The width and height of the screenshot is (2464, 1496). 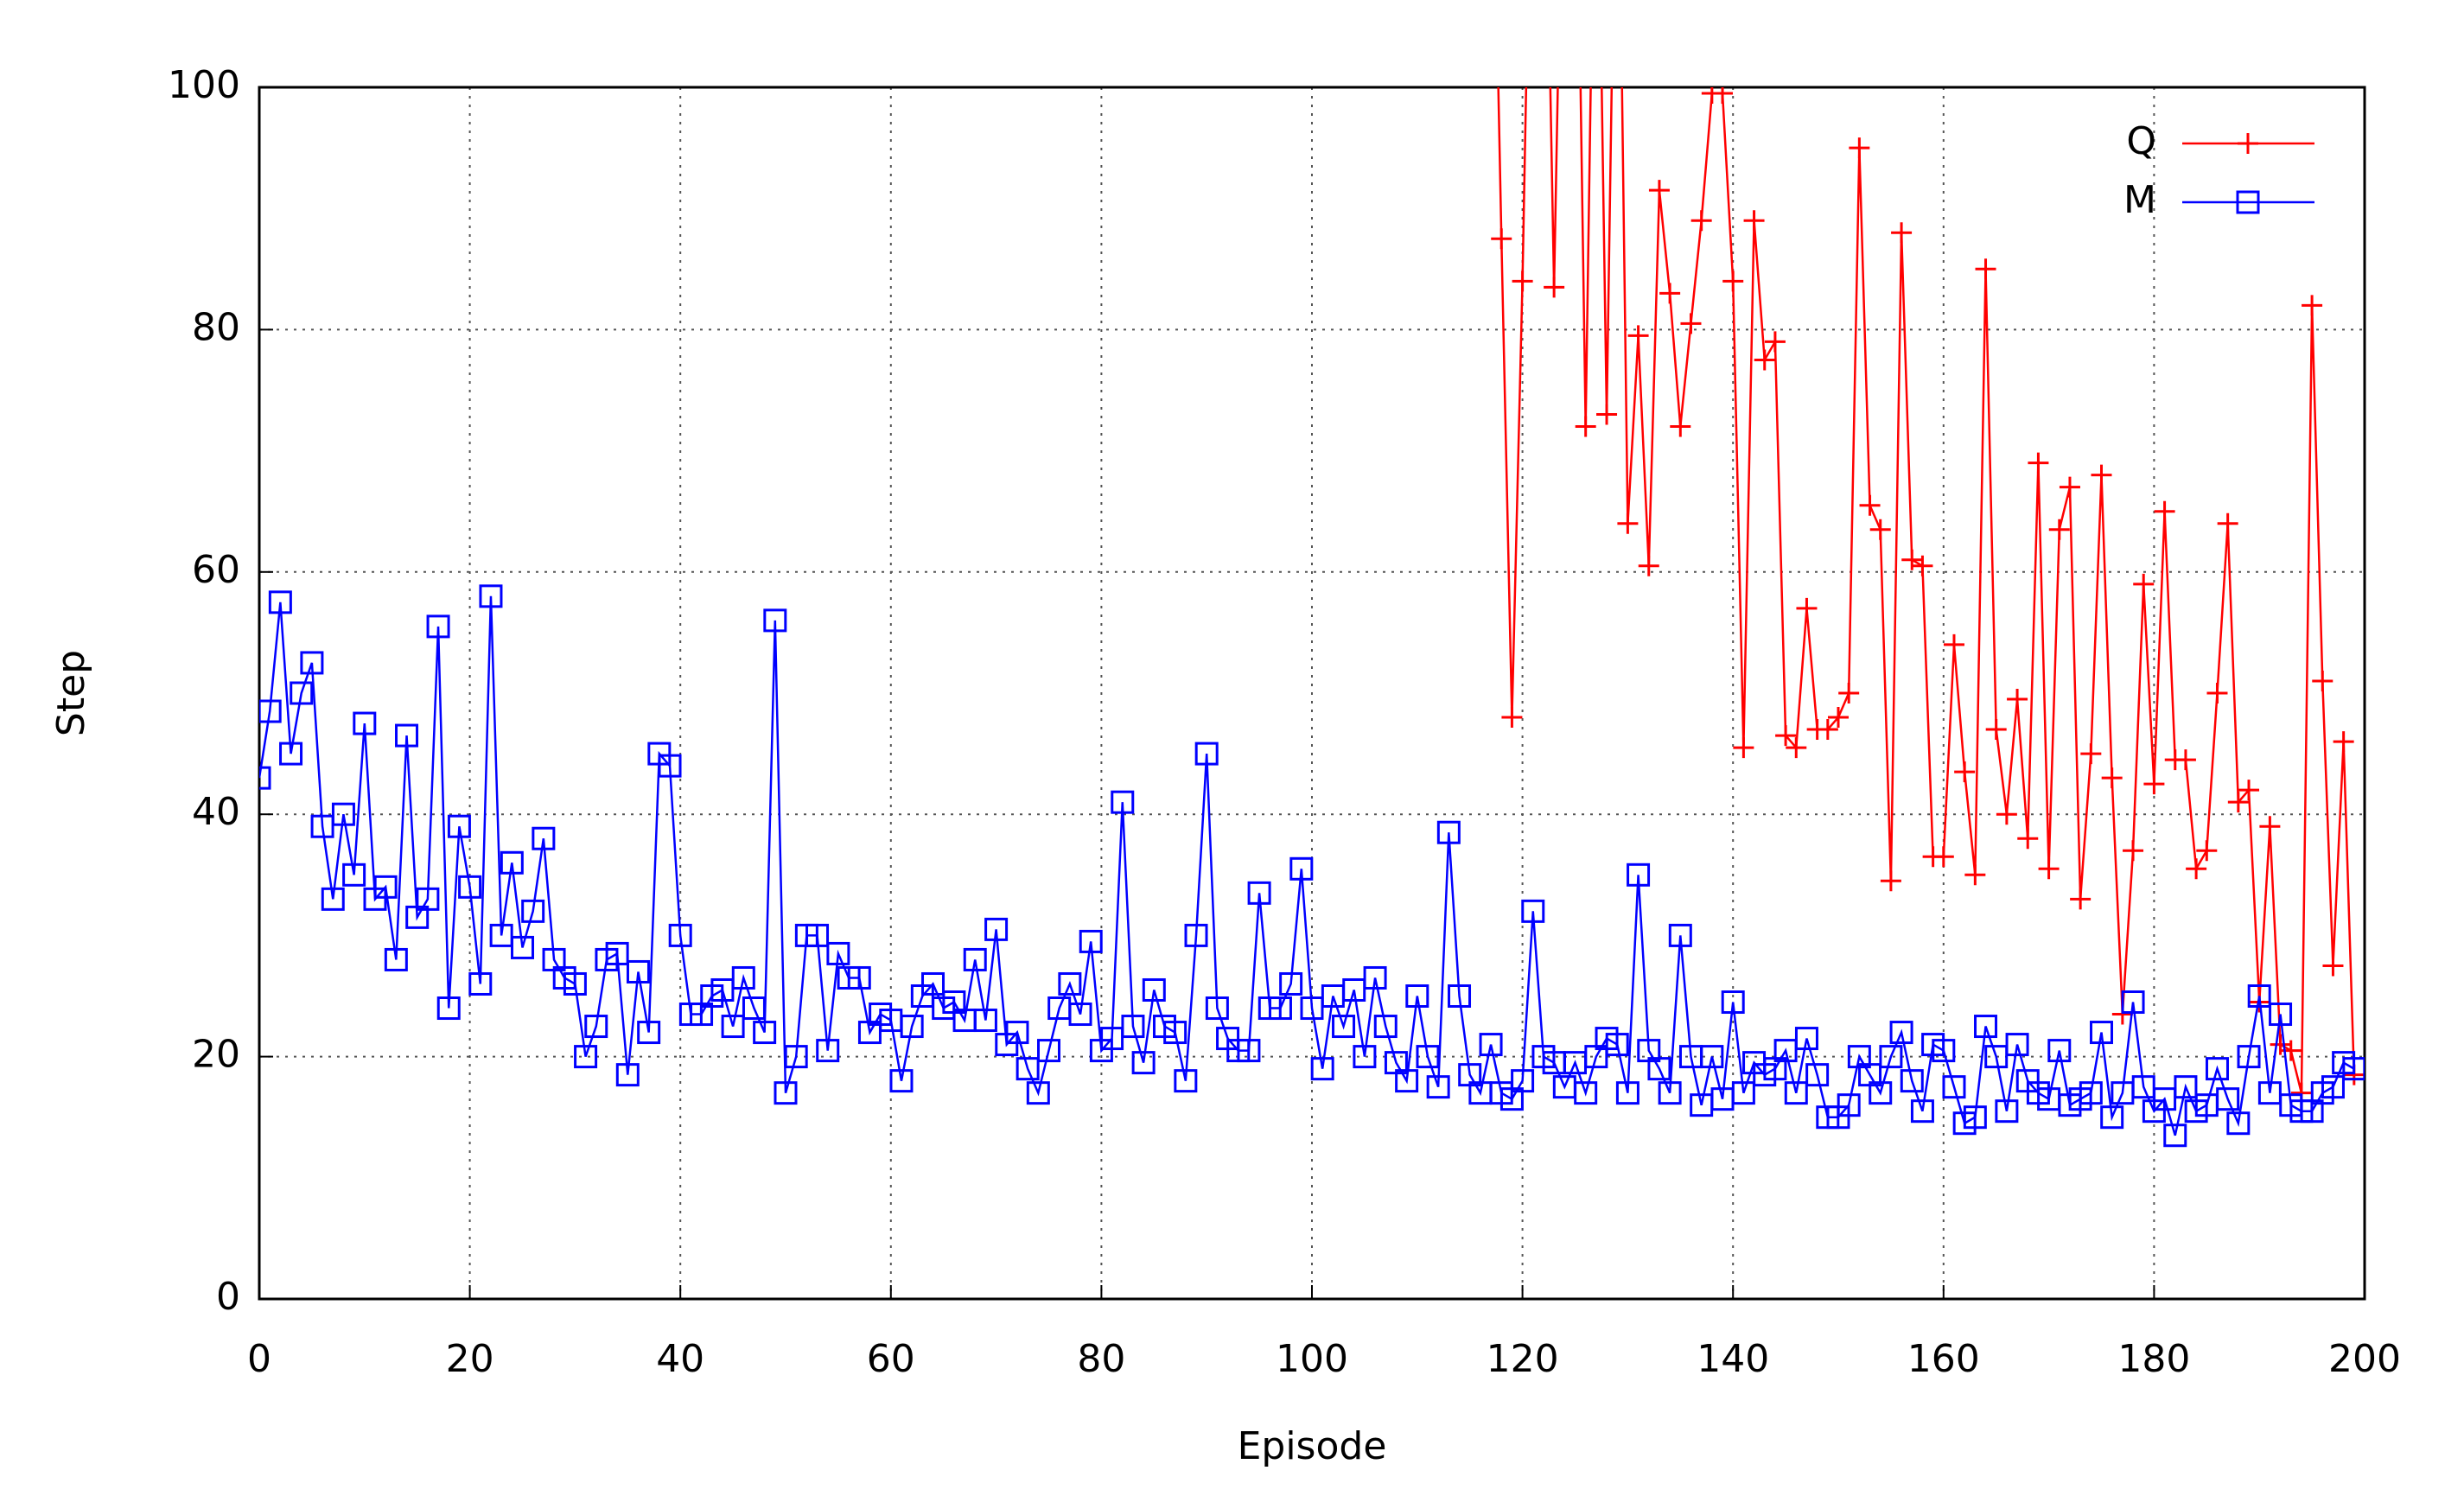 What do you see at coordinates (2364, 1359) in the screenshot?
I see `x-tick-label: 200` at bounding box center [2364, 1359].